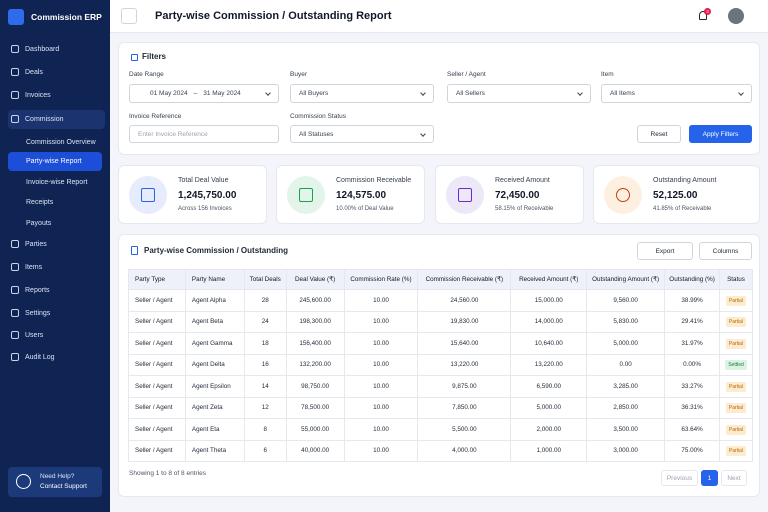 The image size is (768, 512). Describe the element at coordinates (626, 364) in the screenshot. I see `table-cell: 0.00` at that location.